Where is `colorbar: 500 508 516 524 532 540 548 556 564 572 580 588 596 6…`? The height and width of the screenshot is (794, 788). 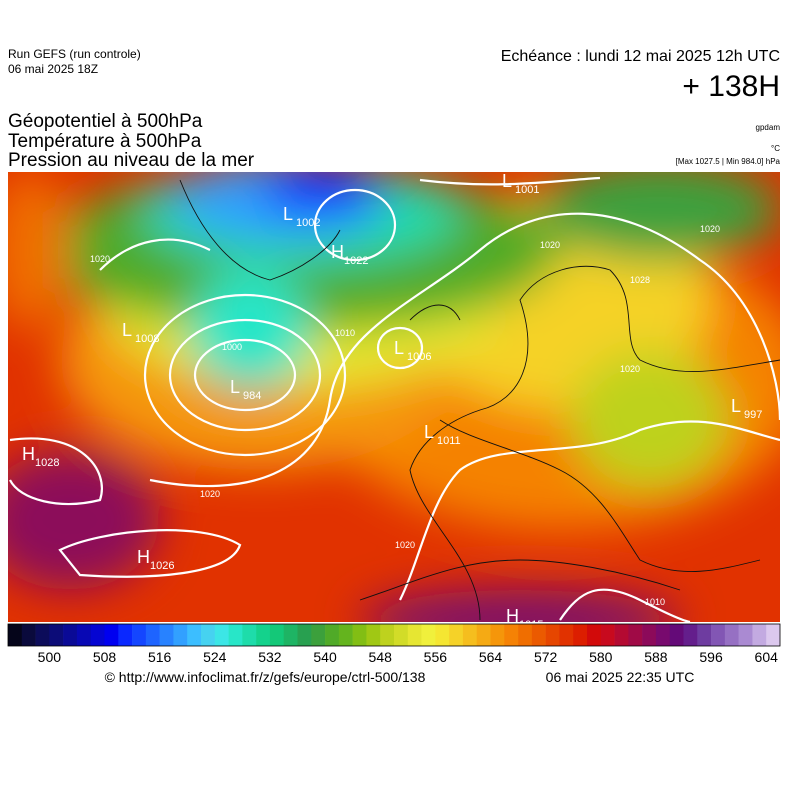 colorbar: 500 508 516 524 532 540 548 556 564 572 580 588 596 6… is located at coordinates (394, 644).